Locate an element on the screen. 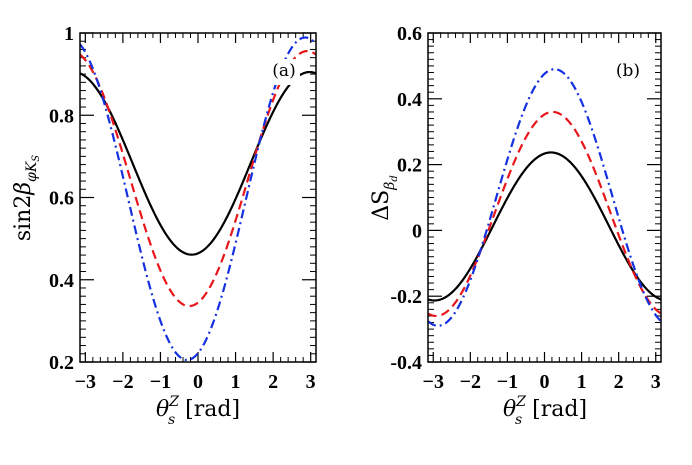 The height and width of the screenshot is (465, 692). y-tick-labels: 0.2 0.4 0.6 0.8 1 is located at coordinates (61, 198).